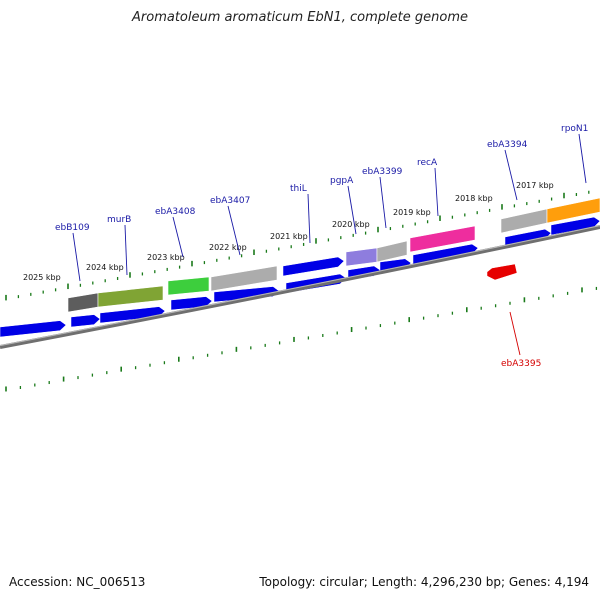  What do you see at coordinates (42, 277) in the screenshot?
I see `tick-label: 2025 kbp` at bounding box center [42, 277].